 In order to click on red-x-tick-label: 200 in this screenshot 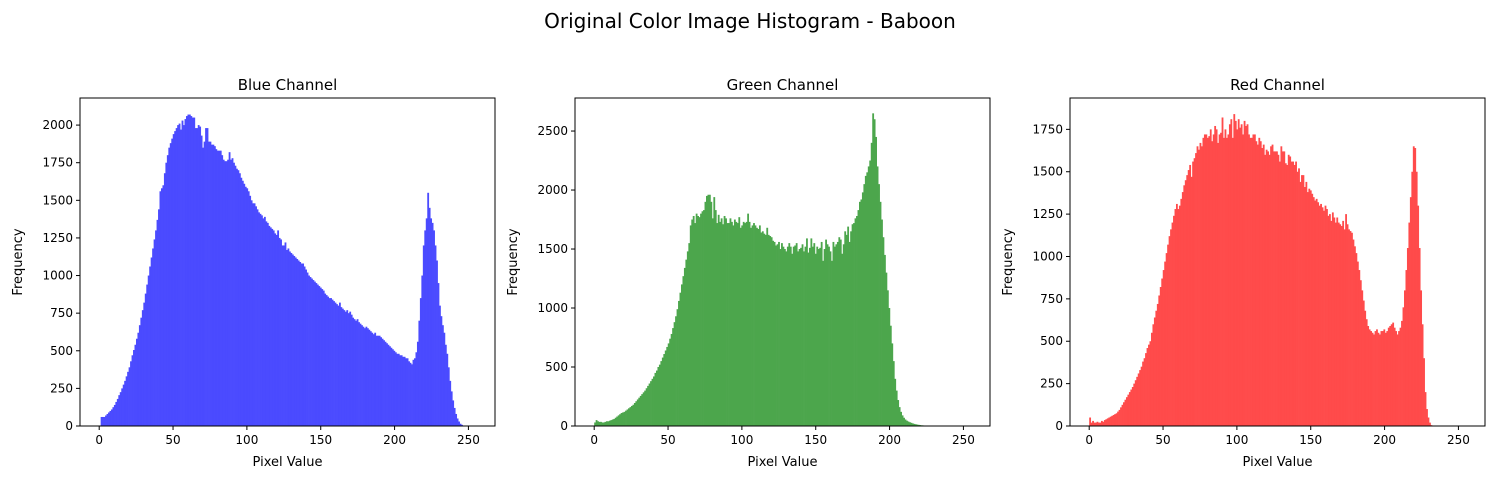, I will do `click(1384, 440)`.